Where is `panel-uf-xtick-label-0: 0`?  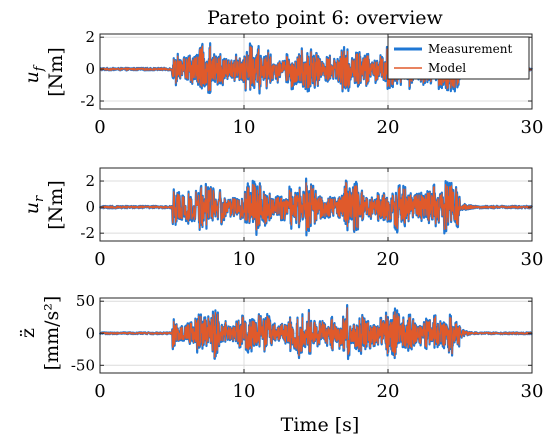
panel-uf-xtick-label-0: 0 is located at coordinates (99, 127).